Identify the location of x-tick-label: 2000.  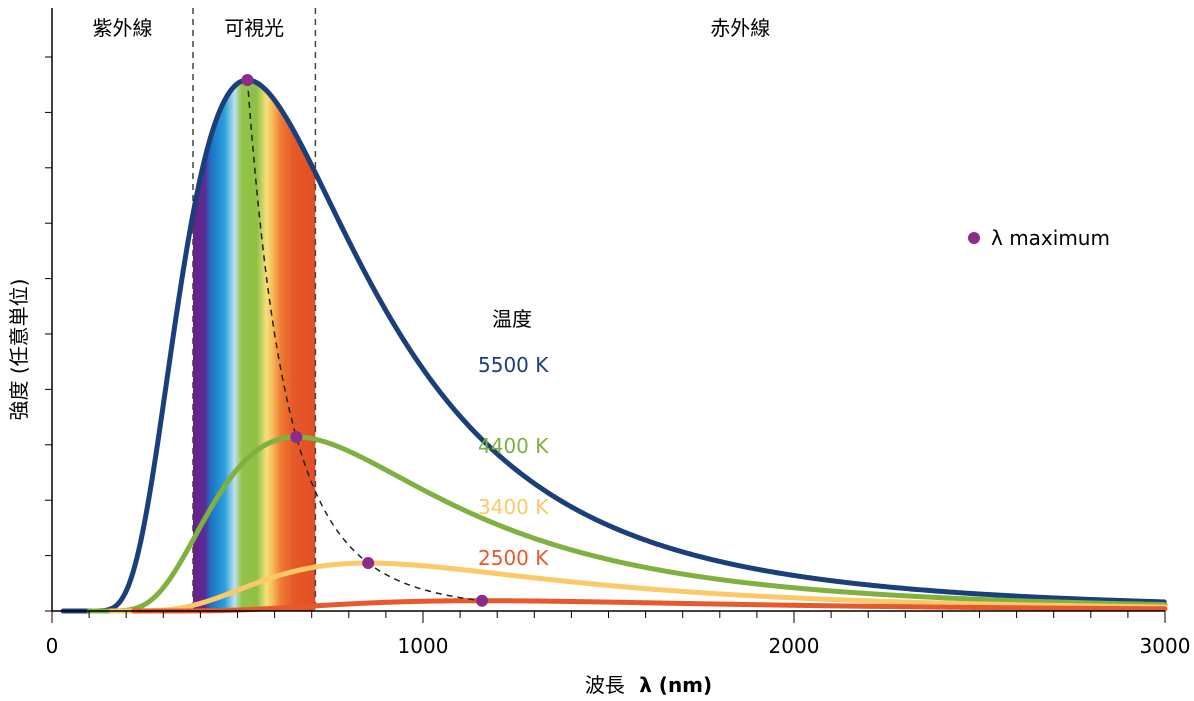
(794, 646).